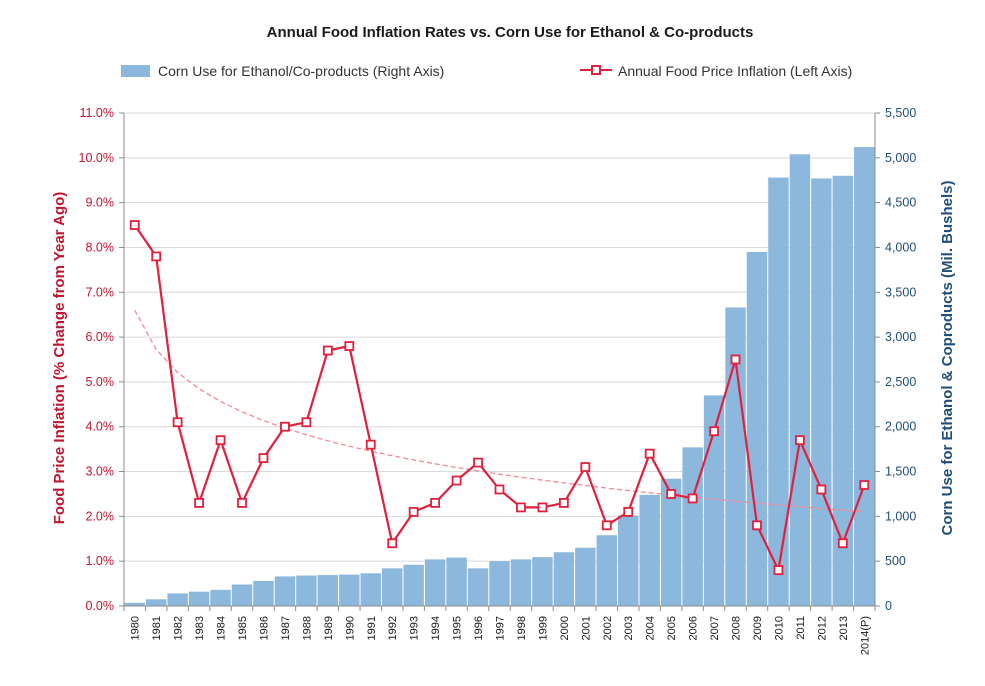 The width and height of the screenshot is (985, 686). Describe the element at coordinates (479, 628) in the screenshot. I see `x-tick-label: 1996` at that location.